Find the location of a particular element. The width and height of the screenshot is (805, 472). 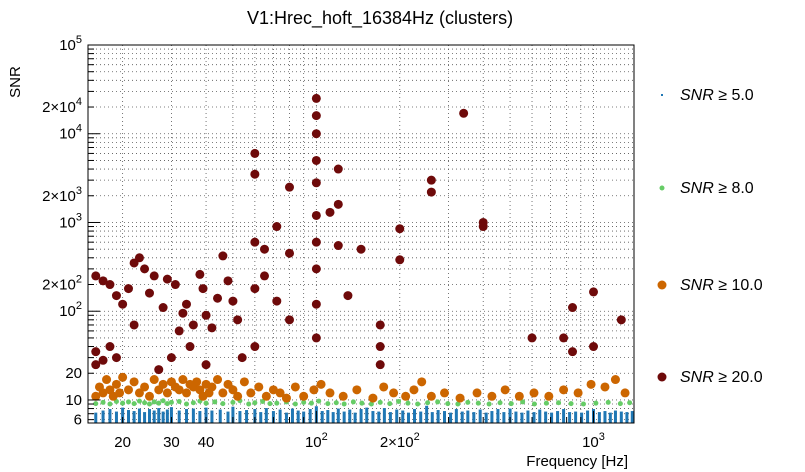

y-axis-label: SNR is located at coordinates (15, 82).